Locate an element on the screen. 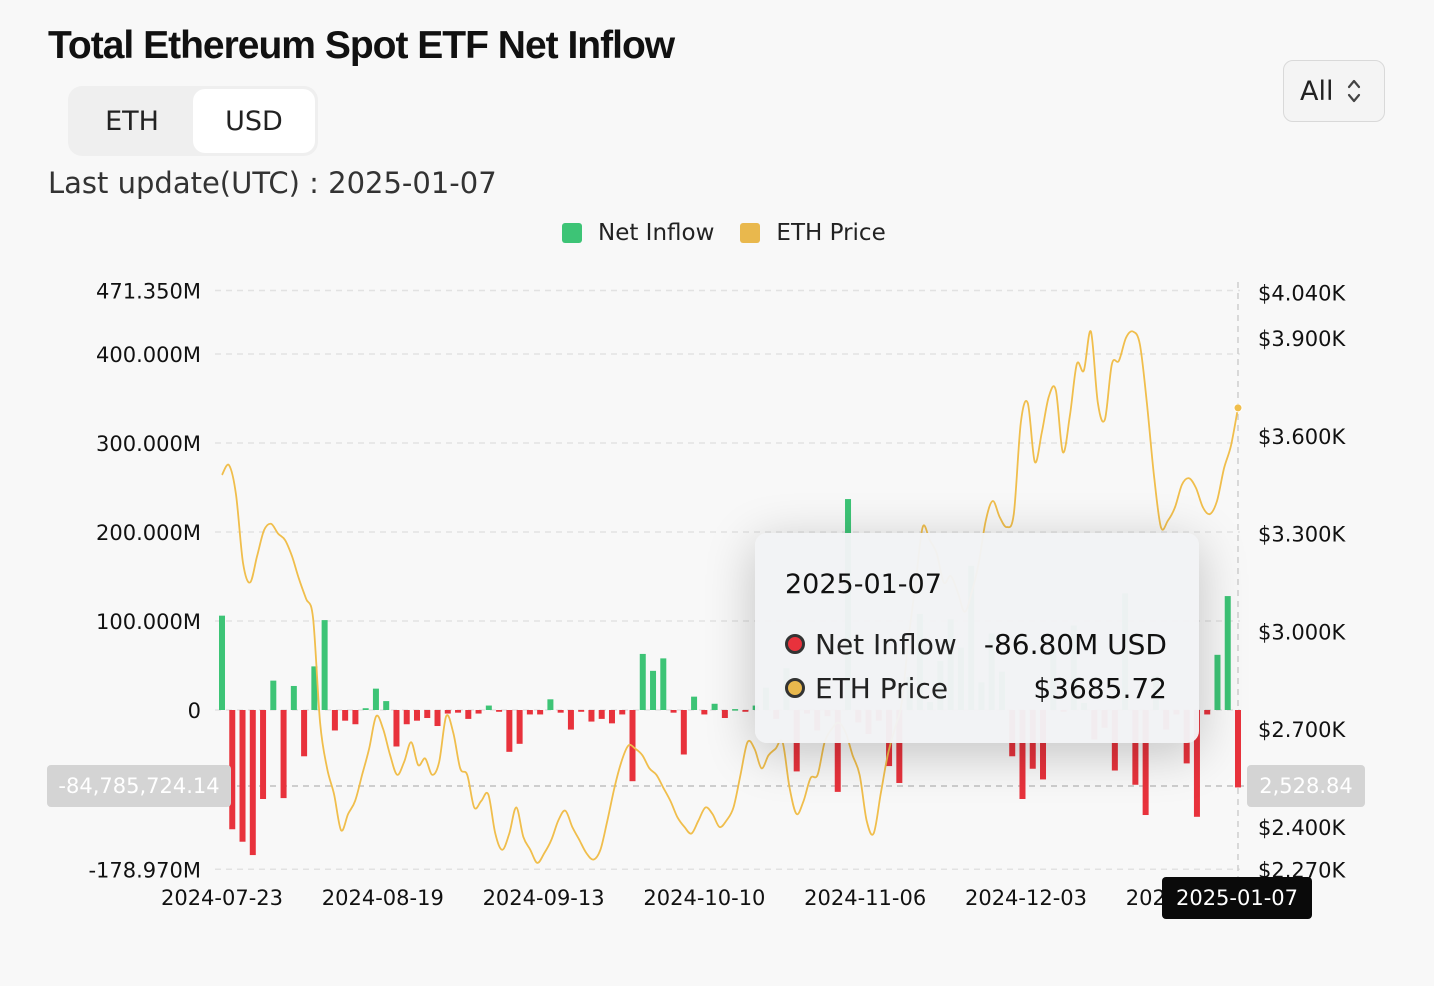 The height and width of the screenshot is (986, 1434). toggle-usd: USD is located at coordinates (254, 121).